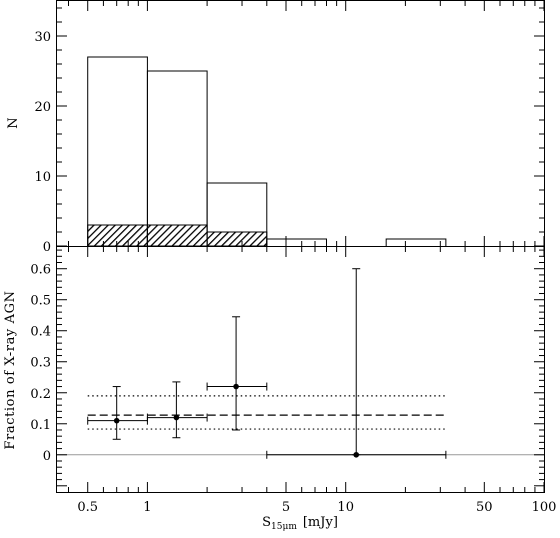 The width and height of the screenshot is (560, 538). I want to click on xtick-label: 100, so click(544, 507).